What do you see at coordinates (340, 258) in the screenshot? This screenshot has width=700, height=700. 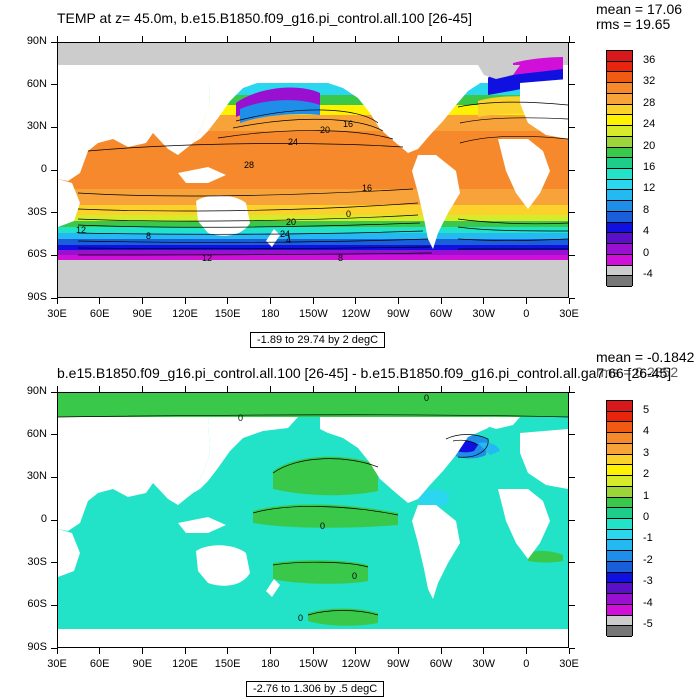 I see `contour-label: 8` at bounding box center [340, 258].